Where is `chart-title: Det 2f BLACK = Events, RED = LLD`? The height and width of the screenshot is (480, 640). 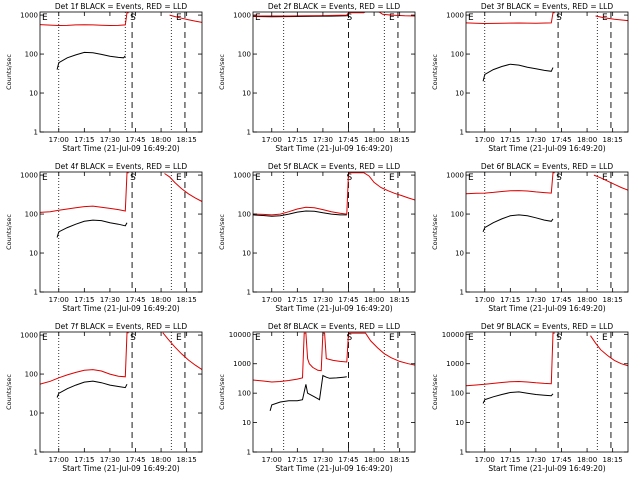
chart-title: Det 2f BLACK = Events, RED = LLD is located at coordinates (334, 6).